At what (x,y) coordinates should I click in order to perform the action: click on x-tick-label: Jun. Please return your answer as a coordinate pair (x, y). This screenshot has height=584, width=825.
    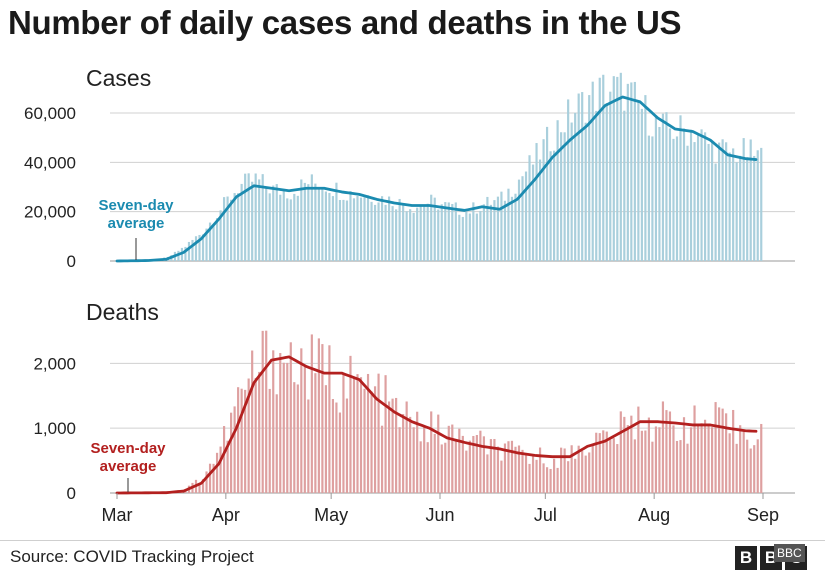
    Looking at the image, I should click on (439, 515).